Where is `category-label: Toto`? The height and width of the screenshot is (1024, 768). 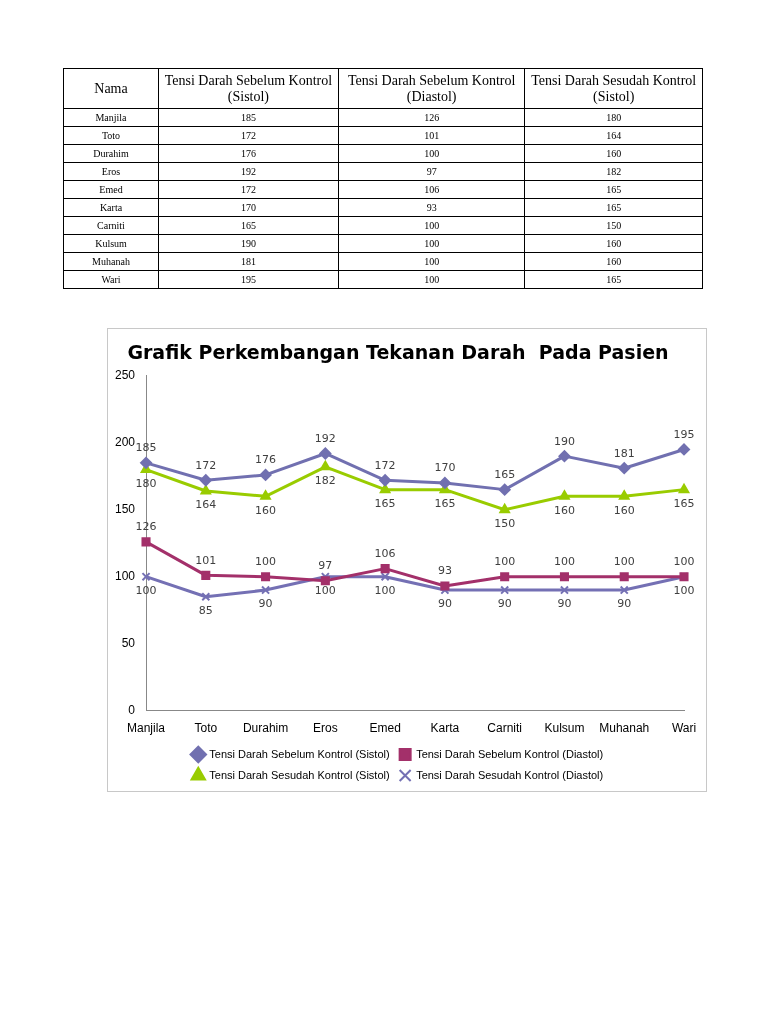
category-label: Toto is located at coordinates (111, 135).